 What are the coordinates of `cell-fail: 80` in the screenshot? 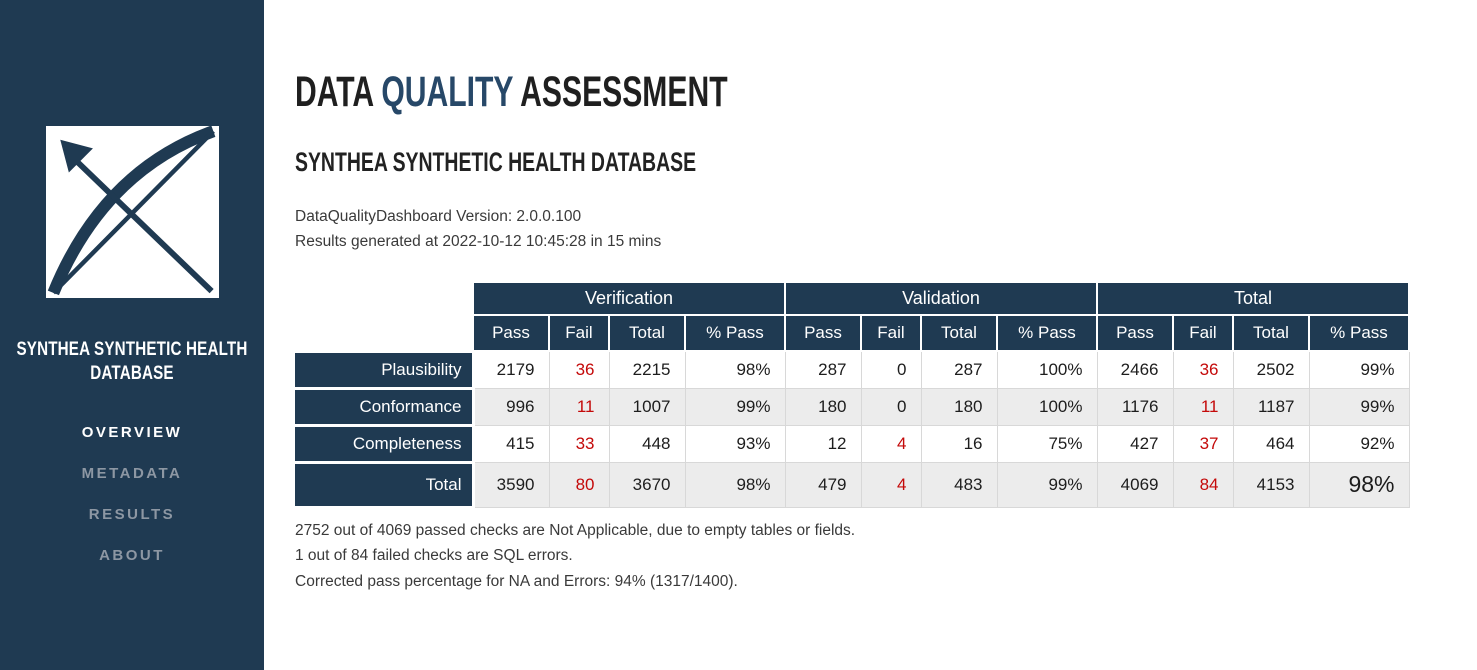 It's located at (579, 484).